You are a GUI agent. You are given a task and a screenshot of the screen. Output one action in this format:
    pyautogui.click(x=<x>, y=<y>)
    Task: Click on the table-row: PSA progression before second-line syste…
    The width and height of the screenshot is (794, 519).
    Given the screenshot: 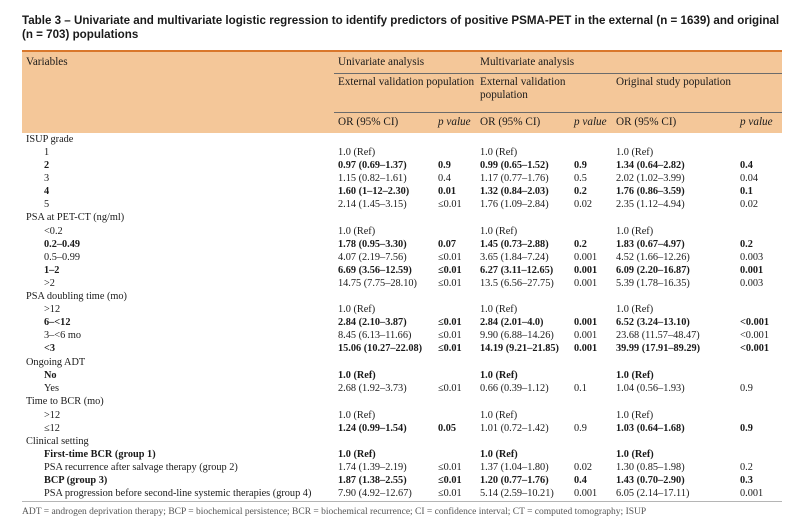 What is the action you would take?
    pyautogui.click(x=402, y=494)
    